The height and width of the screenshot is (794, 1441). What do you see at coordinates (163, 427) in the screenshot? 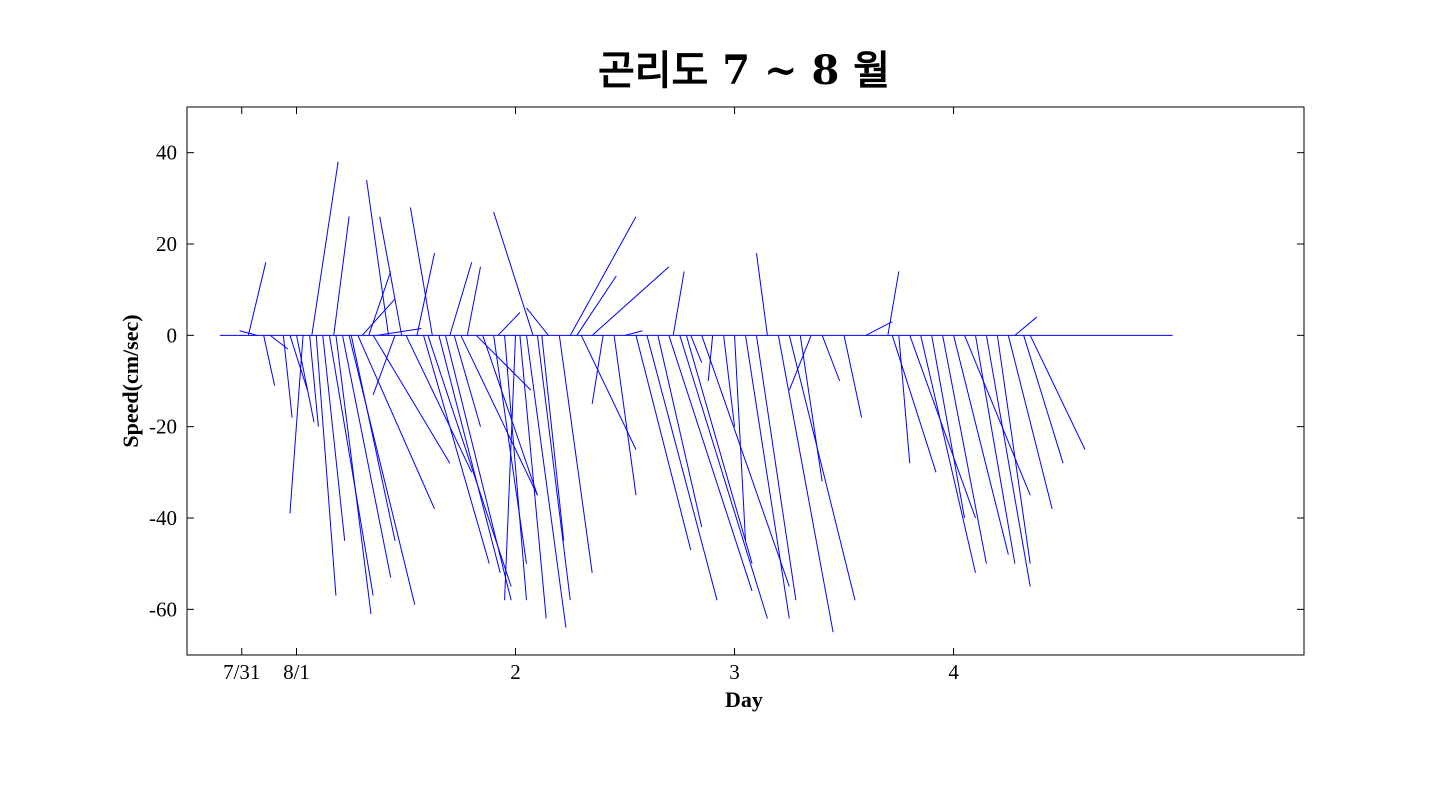
I see `y-tick-label: -20` at bounding box center [163, 427].